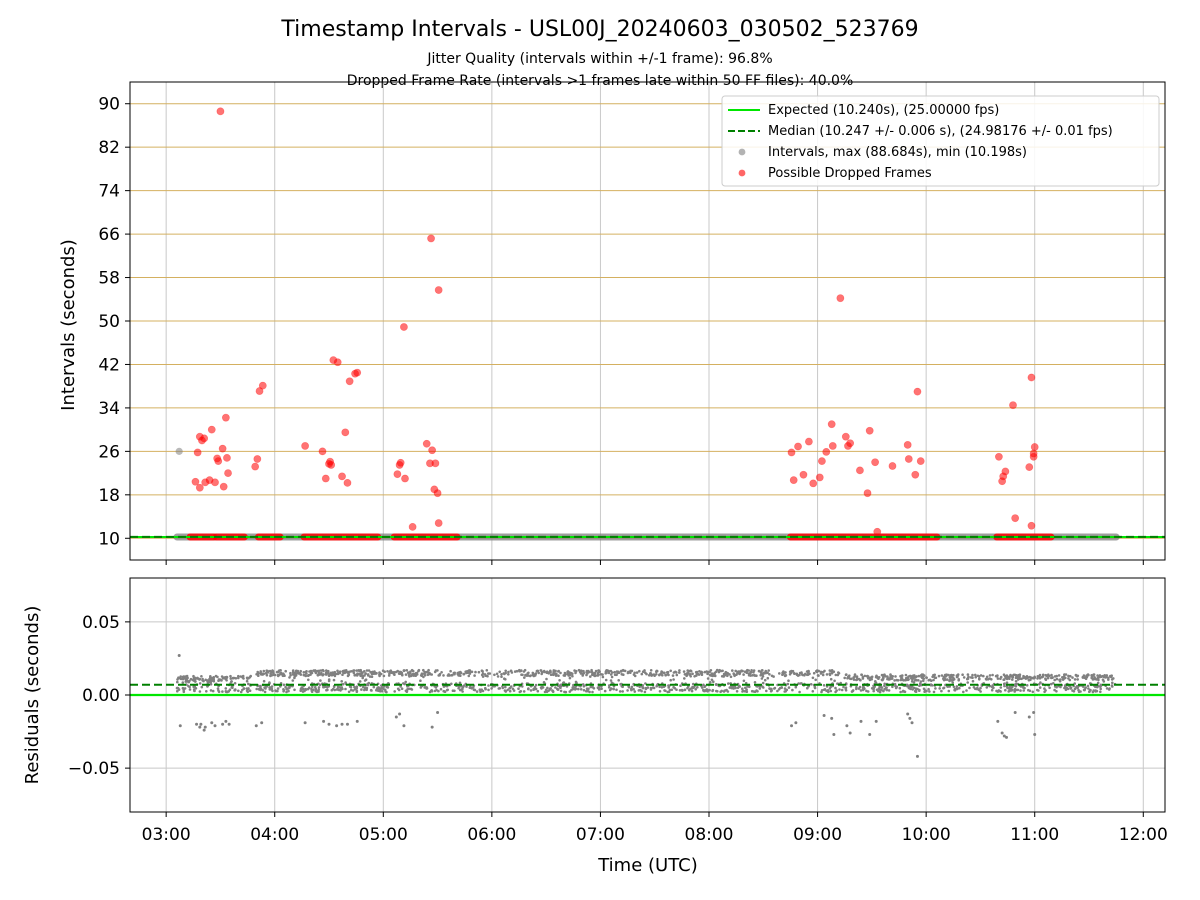 The image size is (1200, 900). What do you see at coordinates (109, 322) in the screenshot?
I see `top-ytick-label-5: 50` at bounding box center [109, 322].